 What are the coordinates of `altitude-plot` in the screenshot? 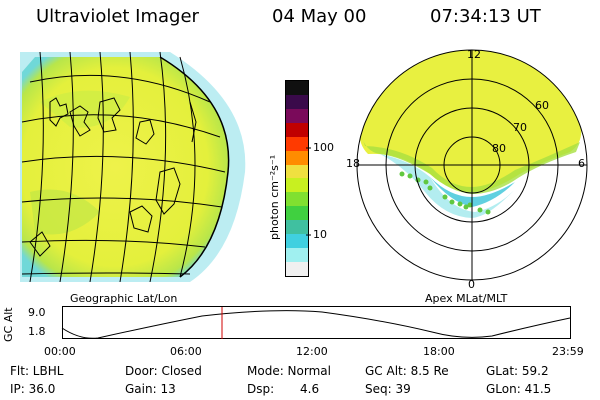 It's located at (316, 322).